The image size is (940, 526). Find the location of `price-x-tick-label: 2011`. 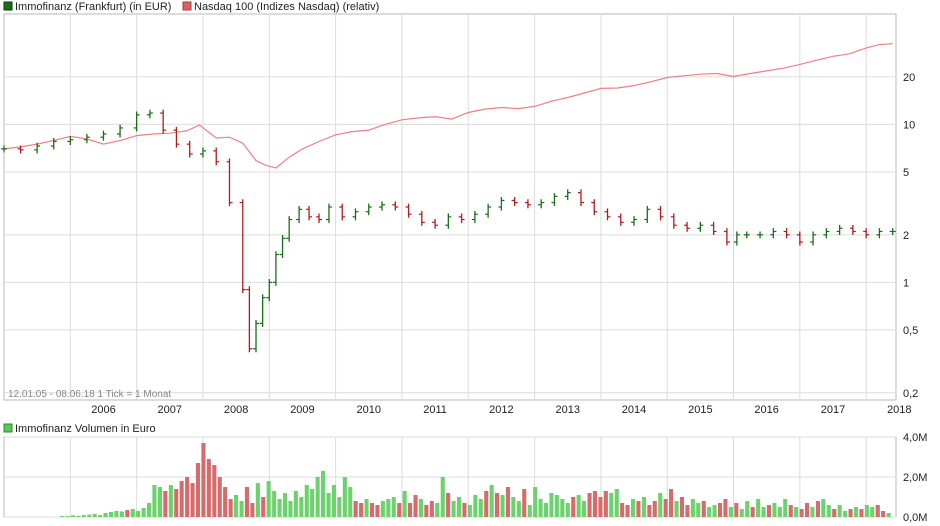

price-x-tick-label: 2011 is located at coordinates (435, 410).